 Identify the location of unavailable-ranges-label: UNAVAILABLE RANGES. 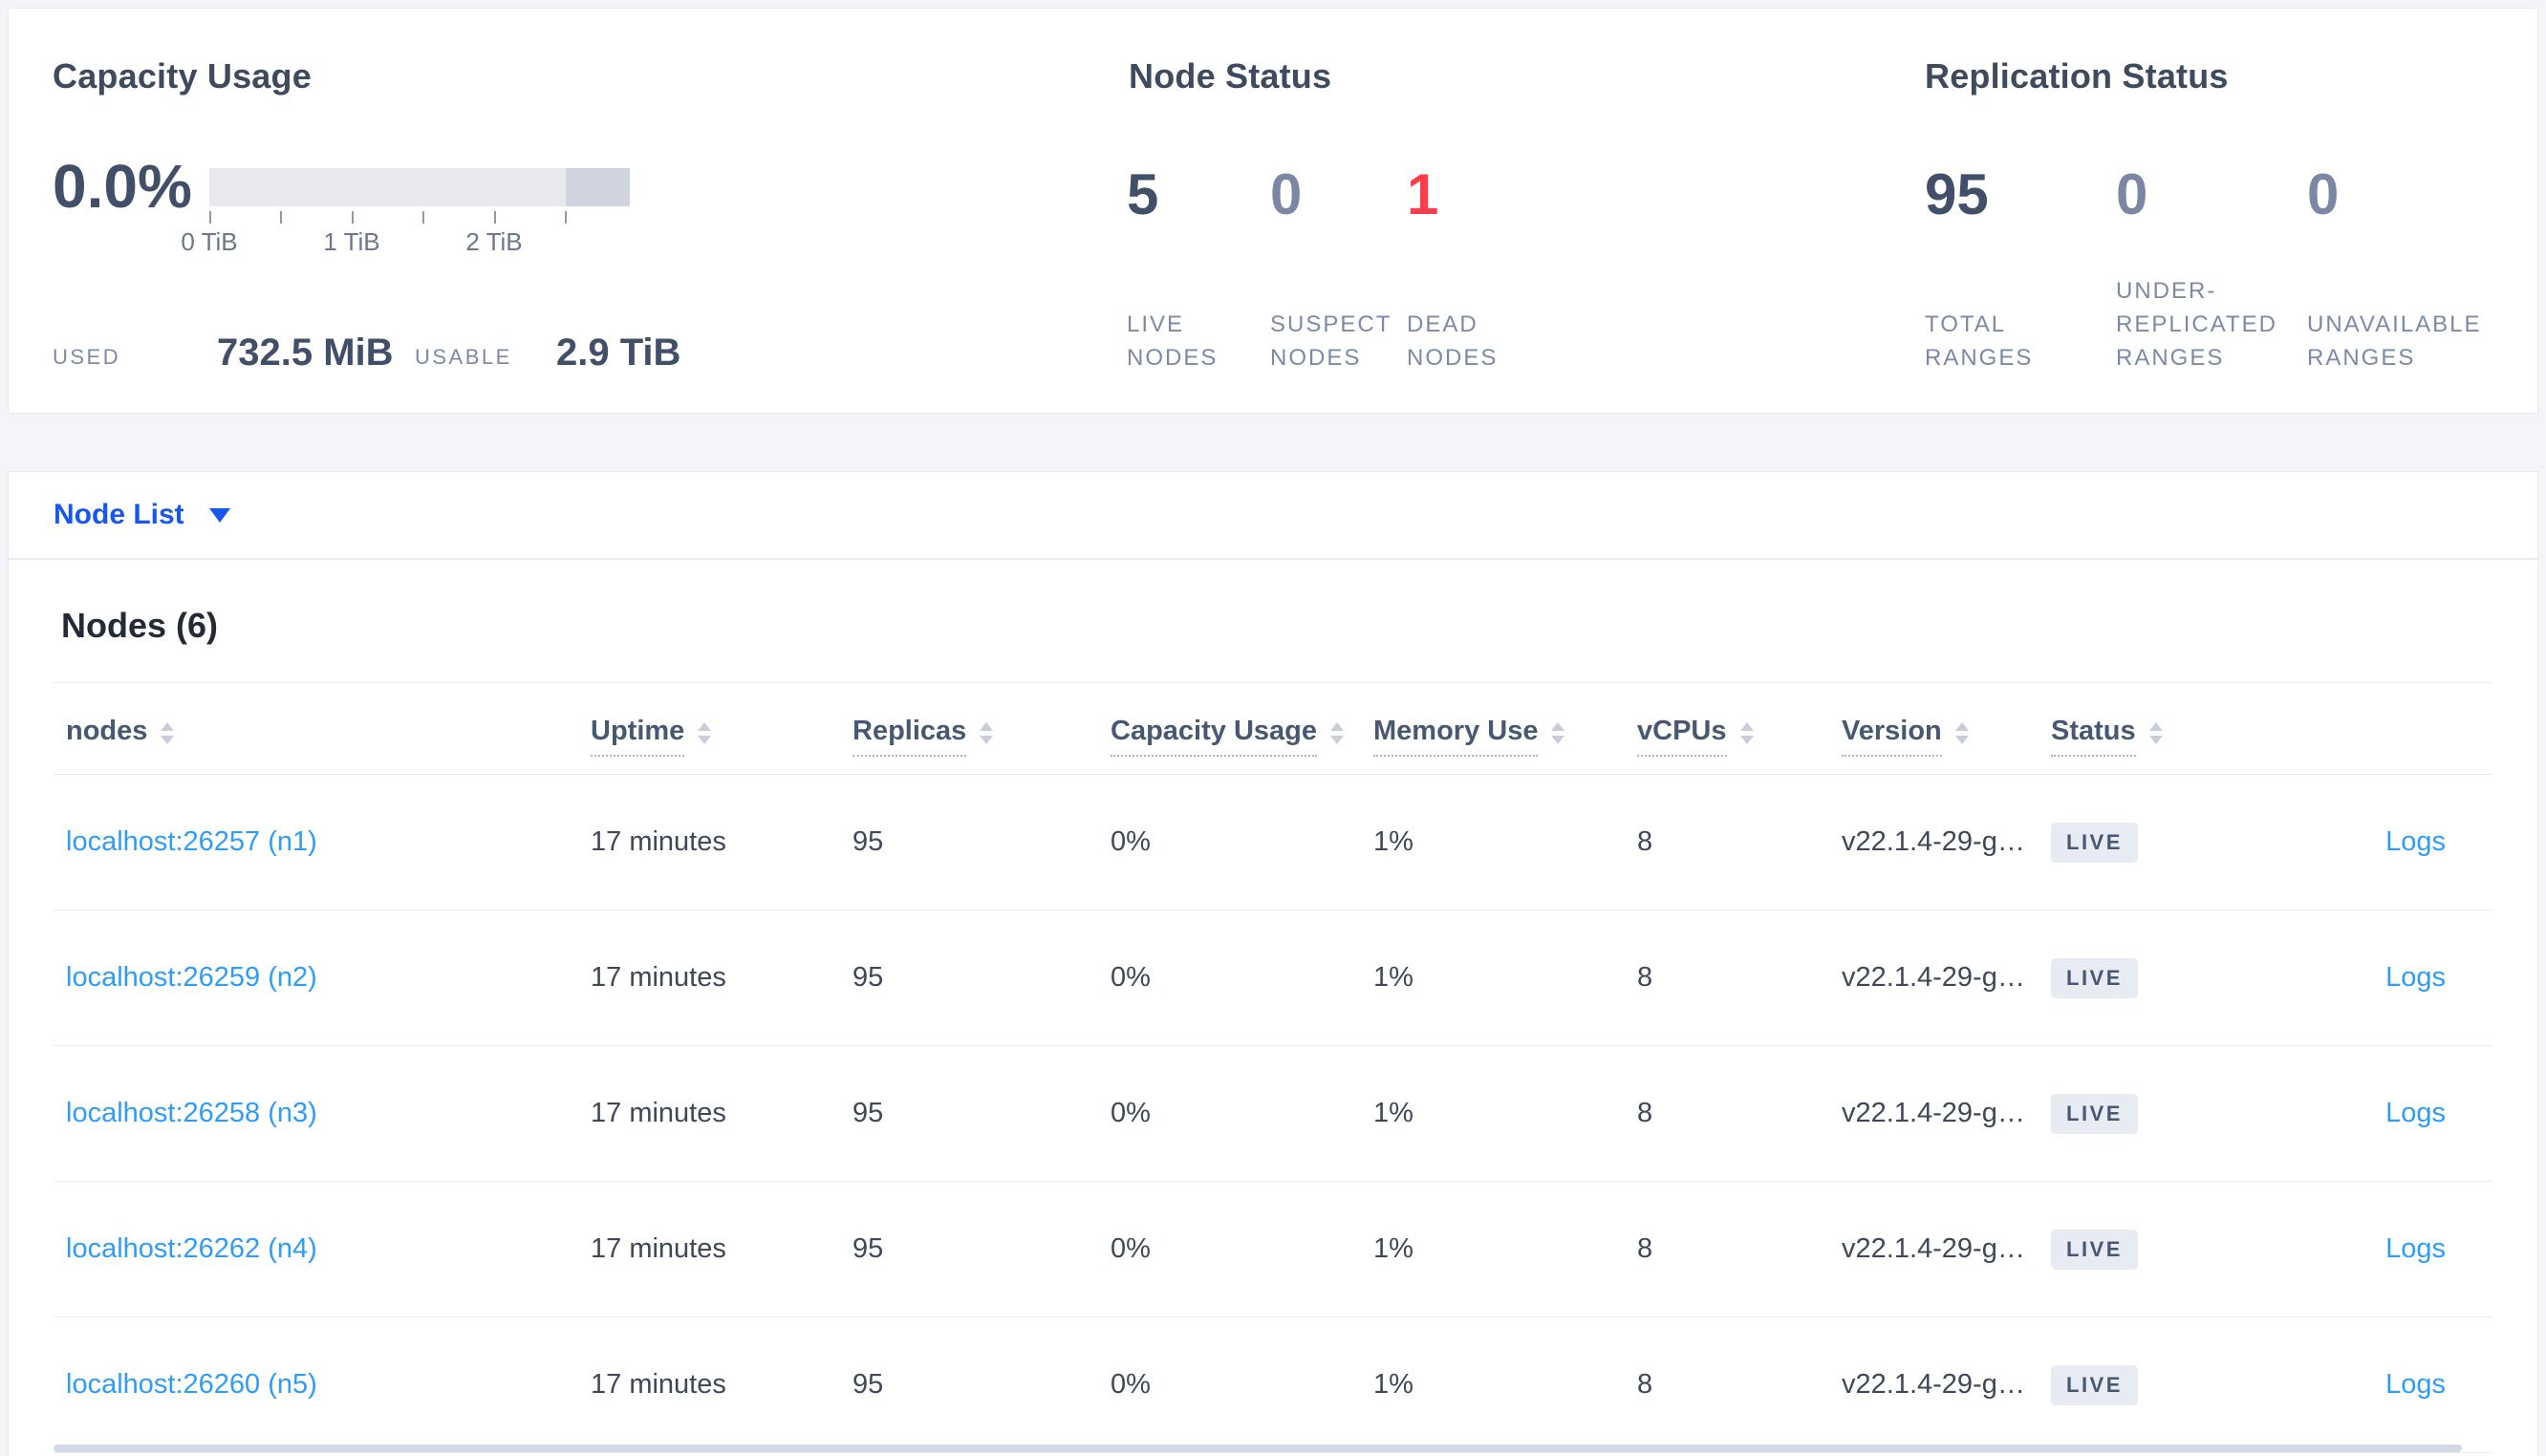
(2394, 341).